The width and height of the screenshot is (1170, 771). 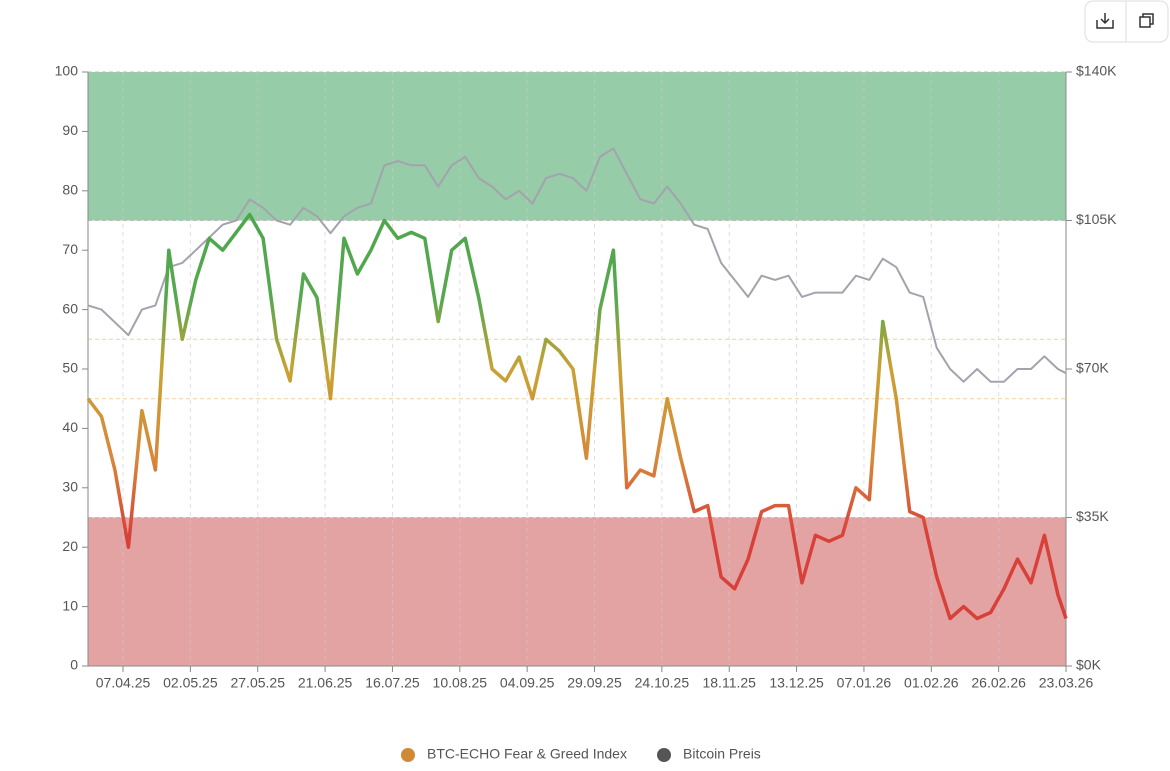 I want to click on x-tick-label: 21.06.25, so click(x=325, y=683).